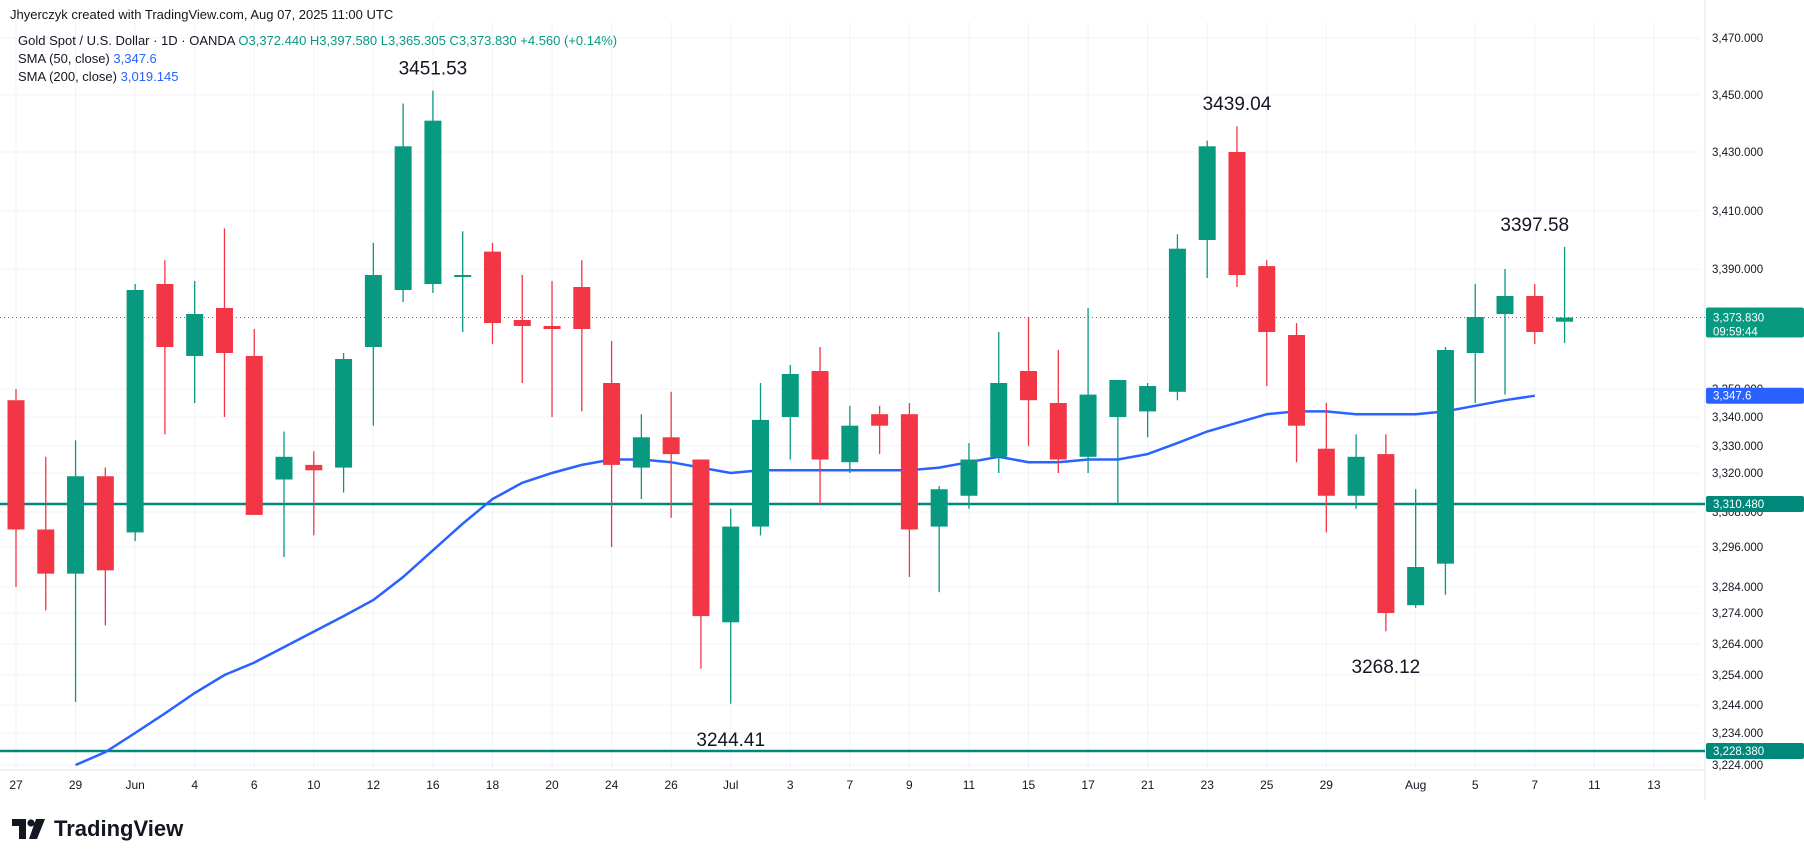  Describe the element at coordinates (493, 785) in the screenshot. I see `time-tick-label: 18` at that location.